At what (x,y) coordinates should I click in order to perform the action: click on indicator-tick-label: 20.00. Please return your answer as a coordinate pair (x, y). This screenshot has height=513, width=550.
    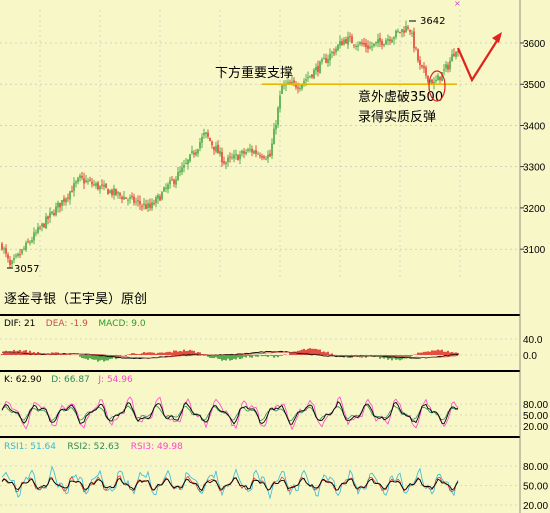
    Looking at the image, I should click on (535, 506).